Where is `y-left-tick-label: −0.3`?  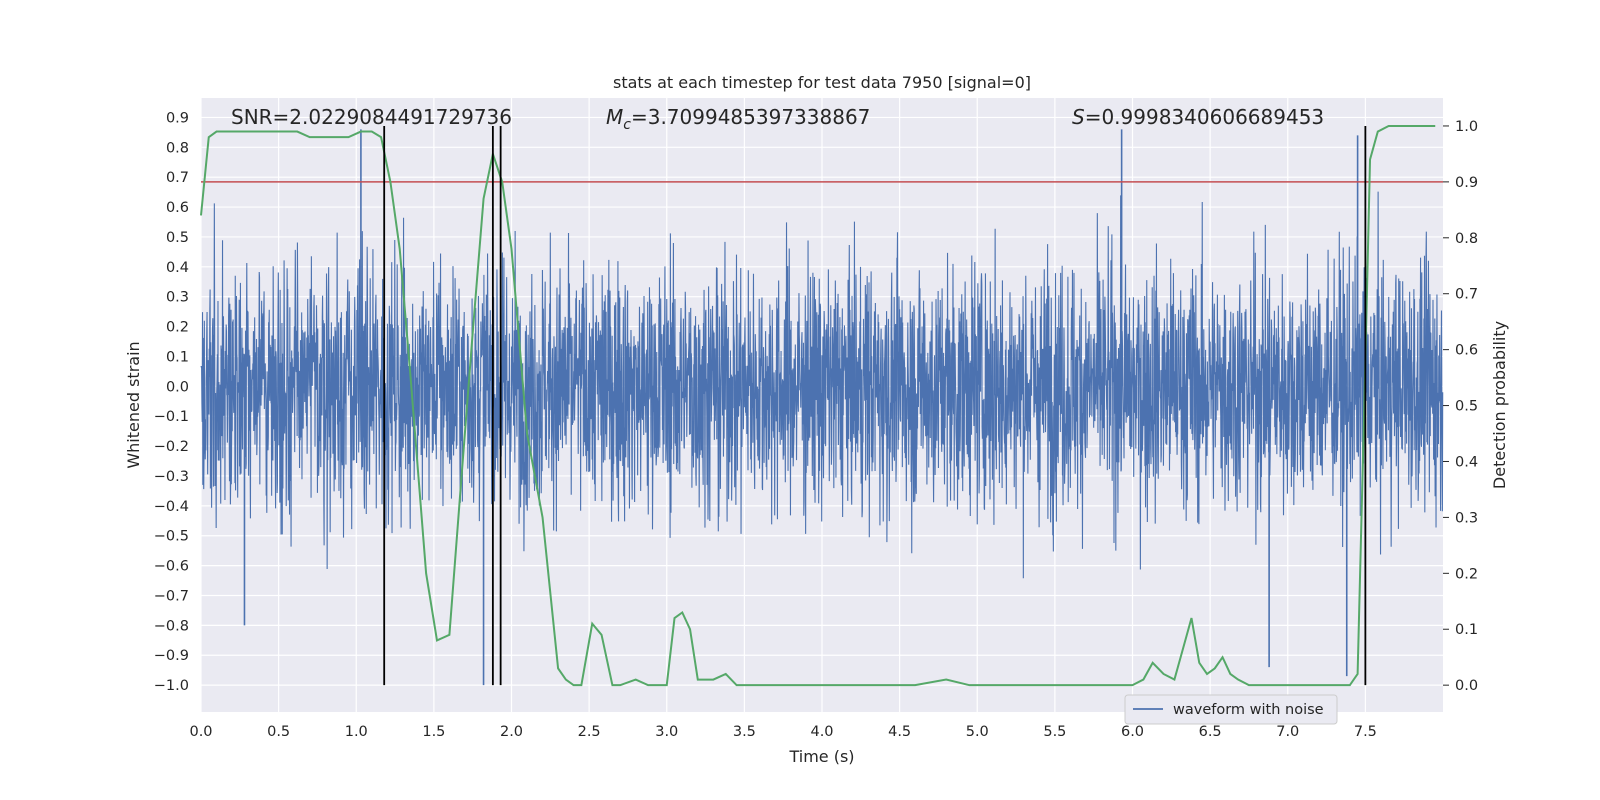
y-left-tick-label: −0.3 is located at coordinates (171, 477).